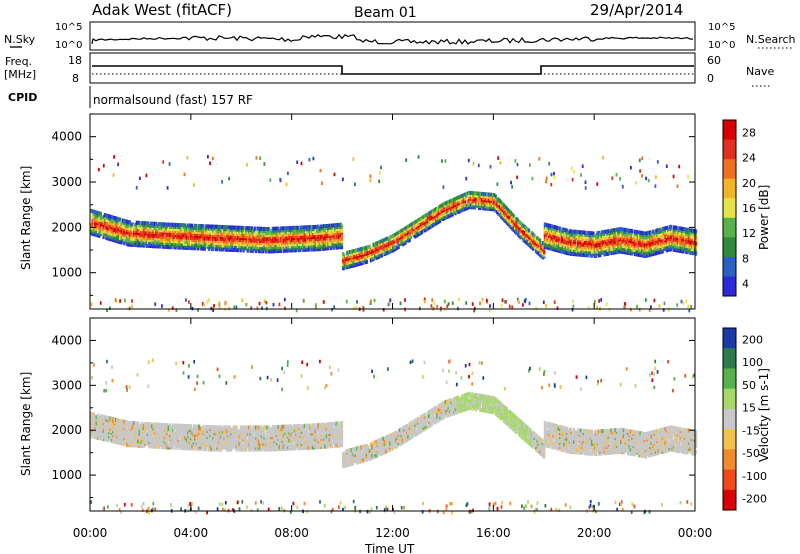 This screenshot has height=554, width=800. Describe the element at coordinates (173, 100) in the screenshot. I see `cpid-text: normalsound (fast) 157 RF` at that location.